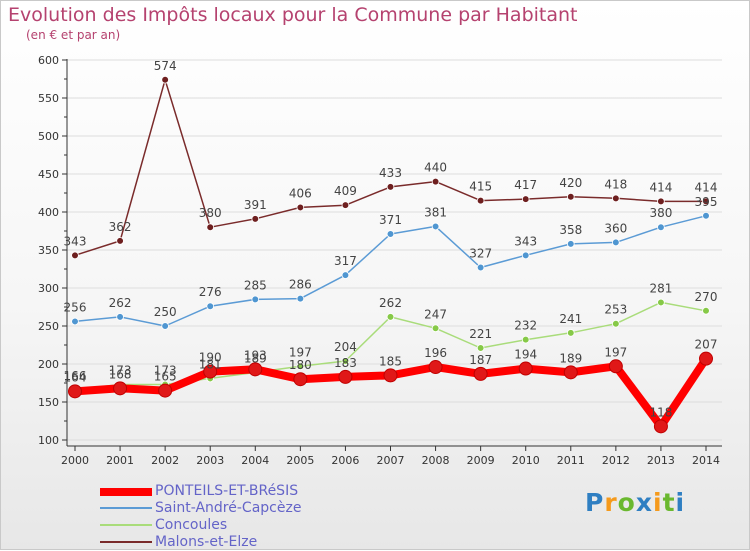 Image resolution: width=750 pixels, height=551 pixels. What do you see at coordinates (480, 348) in the screenshot?
I see `point-concoules-2009` at bounding box center [480, 348].